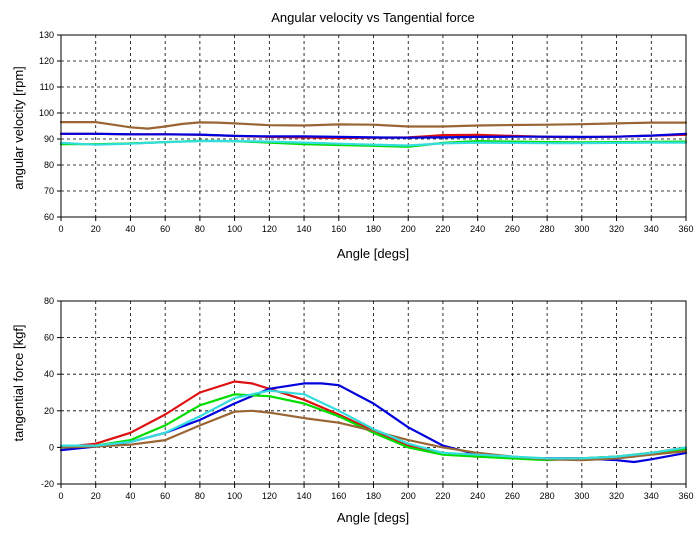 This screenshot has width=697, height=533. I want to click on y-axis-label: angular velocity [rpm], so click(18, 128).